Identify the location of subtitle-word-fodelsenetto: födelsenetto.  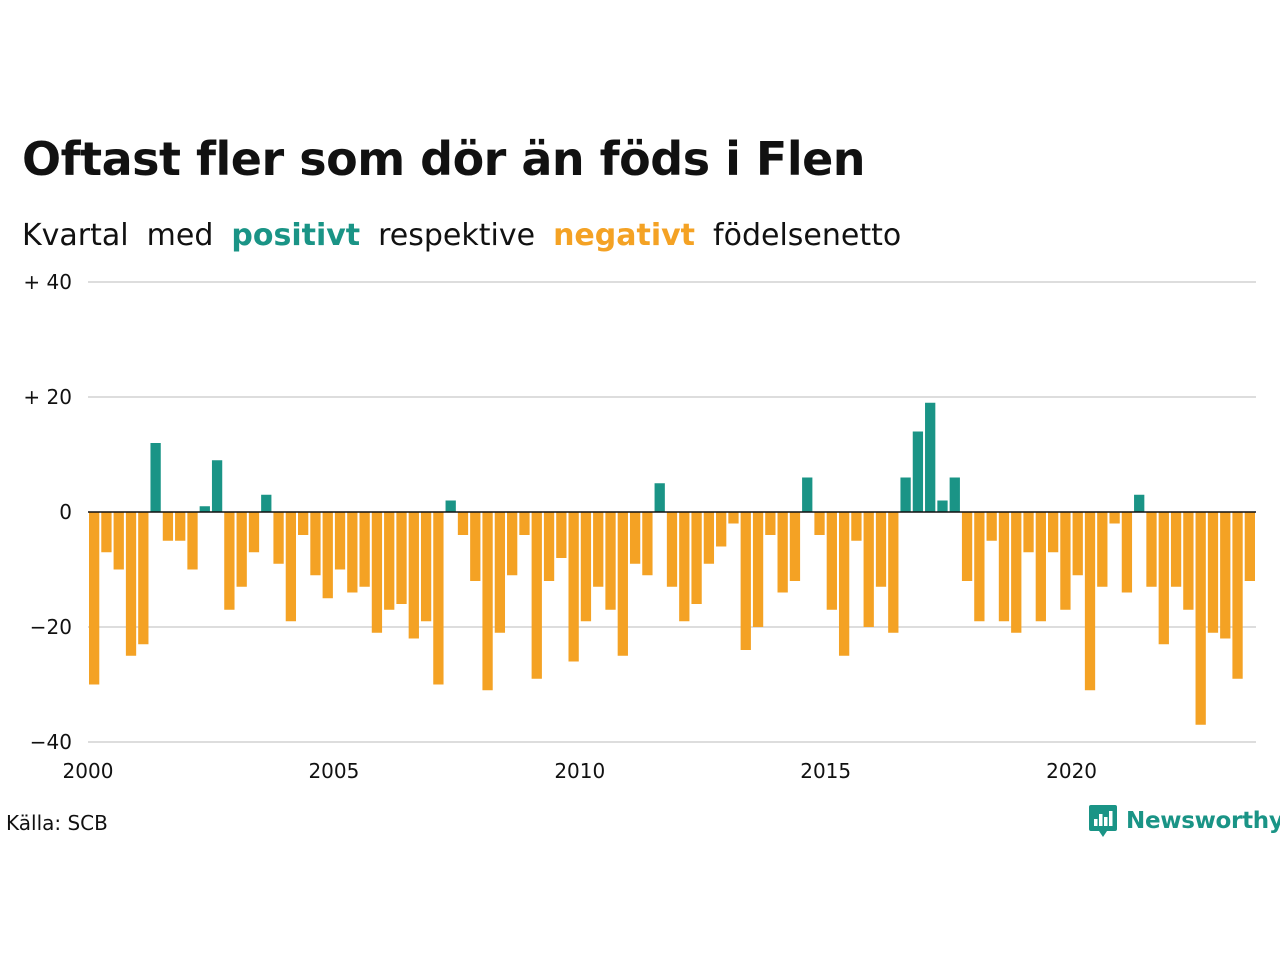
(807, 235).